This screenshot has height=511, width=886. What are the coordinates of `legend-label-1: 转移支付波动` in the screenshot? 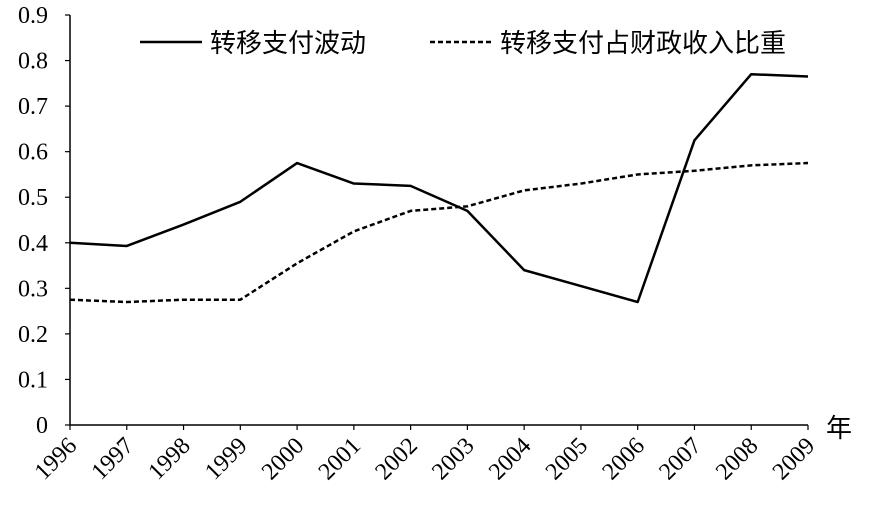 It's located at (288, 44).